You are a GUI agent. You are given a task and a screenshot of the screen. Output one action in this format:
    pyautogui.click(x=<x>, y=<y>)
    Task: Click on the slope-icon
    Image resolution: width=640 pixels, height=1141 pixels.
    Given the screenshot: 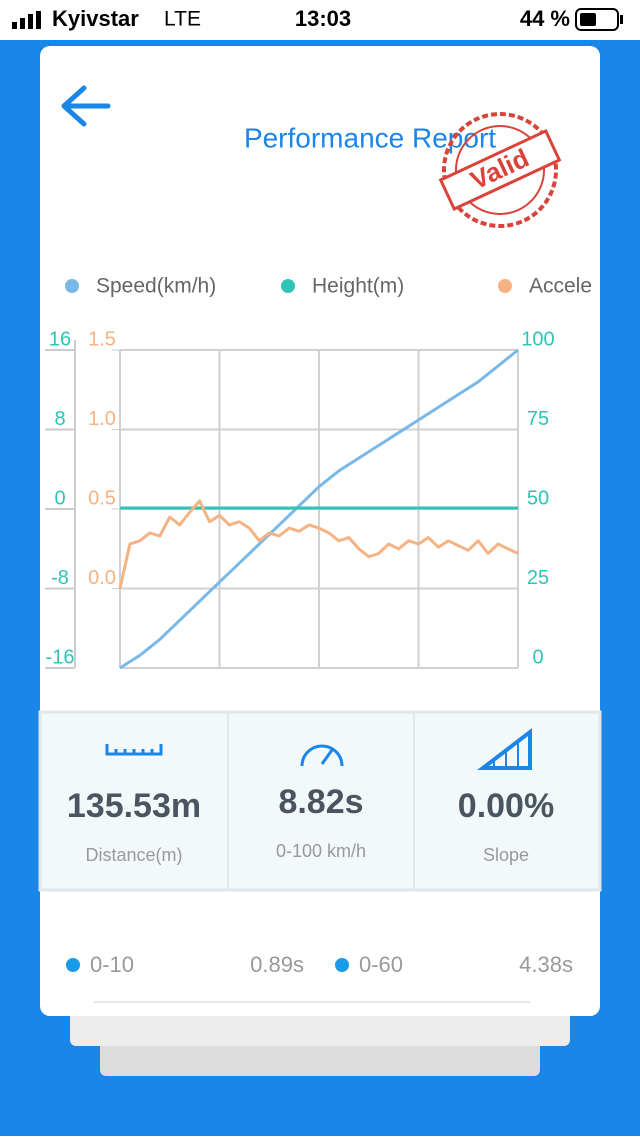 What is the action you would take?
    pyautogui.click(x=504, y=748)
    